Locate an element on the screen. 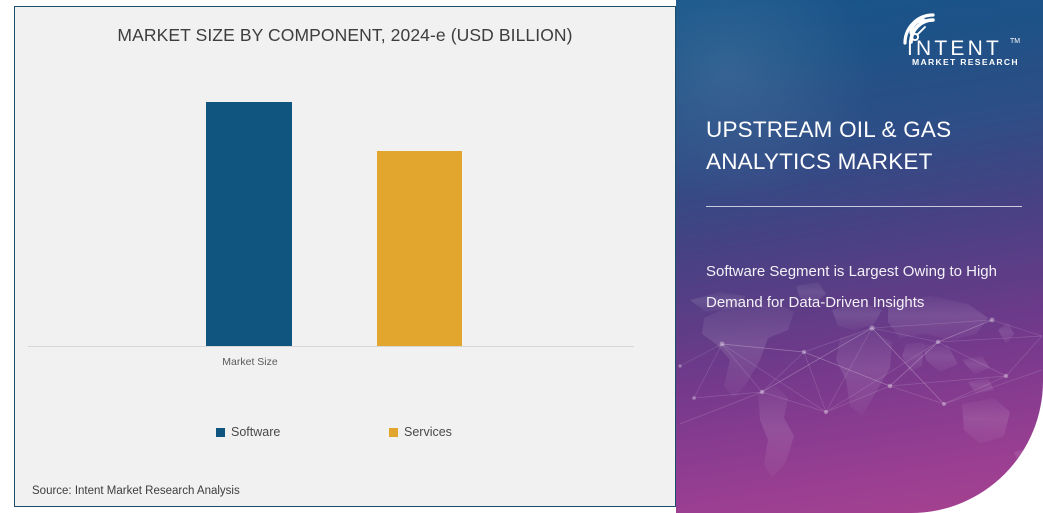 Image resolution: width=1043 pixels, height=513 pixels. legend-item-software: Software is located at coordinates (248, 432).